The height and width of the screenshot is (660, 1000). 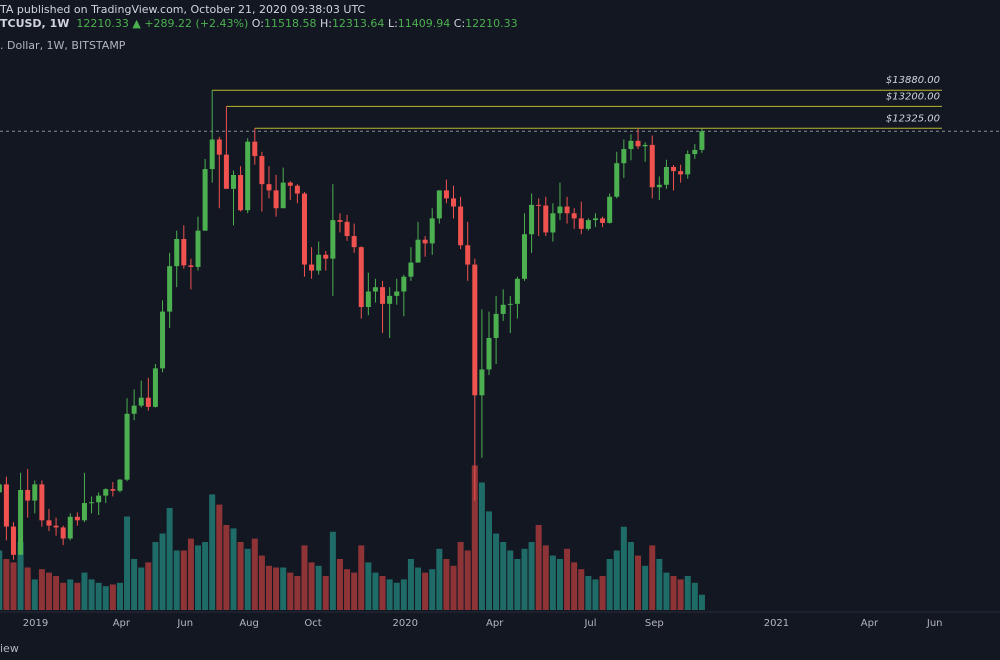 I want to click on level-label: $13880.00, so click(x=913, y=80).